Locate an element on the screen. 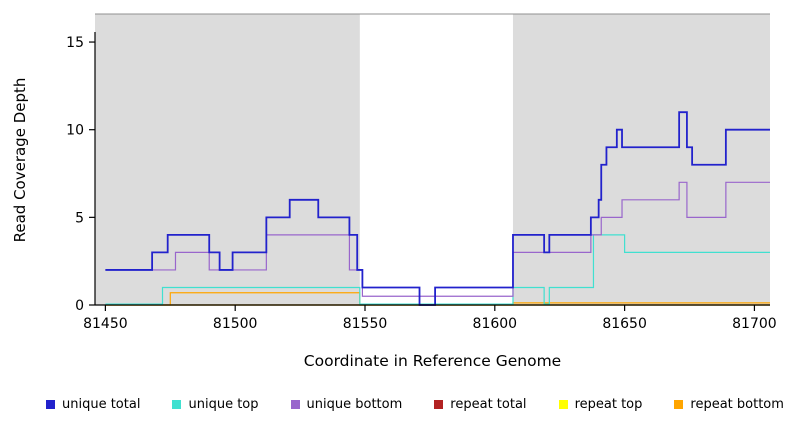 The height and width of the screenshot is (432, 792). legend-item-repeat-top: repeat top is located at coordinates (600, 404).